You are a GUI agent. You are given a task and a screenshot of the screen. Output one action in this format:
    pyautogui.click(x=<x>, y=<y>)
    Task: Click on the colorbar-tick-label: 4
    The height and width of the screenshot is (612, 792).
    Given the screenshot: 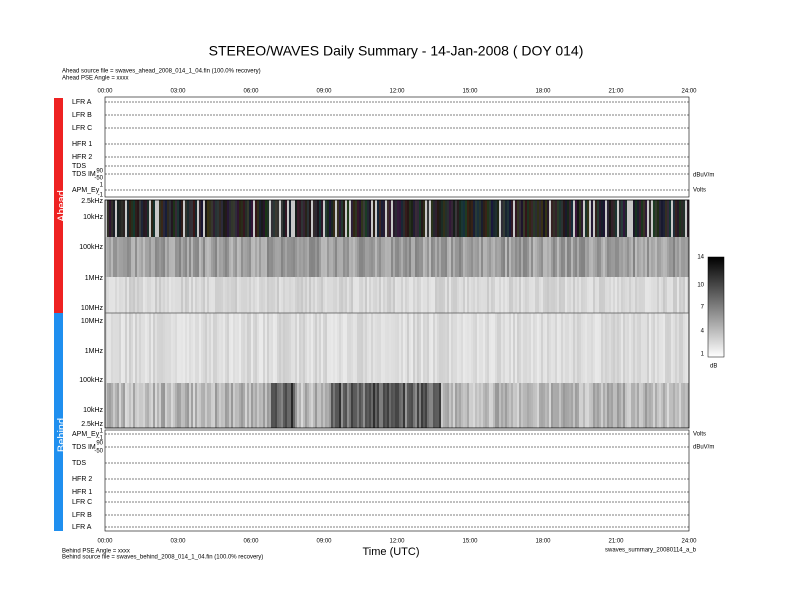 What is the action you would take?
    pyautogui.click(x=703, y=332)
    